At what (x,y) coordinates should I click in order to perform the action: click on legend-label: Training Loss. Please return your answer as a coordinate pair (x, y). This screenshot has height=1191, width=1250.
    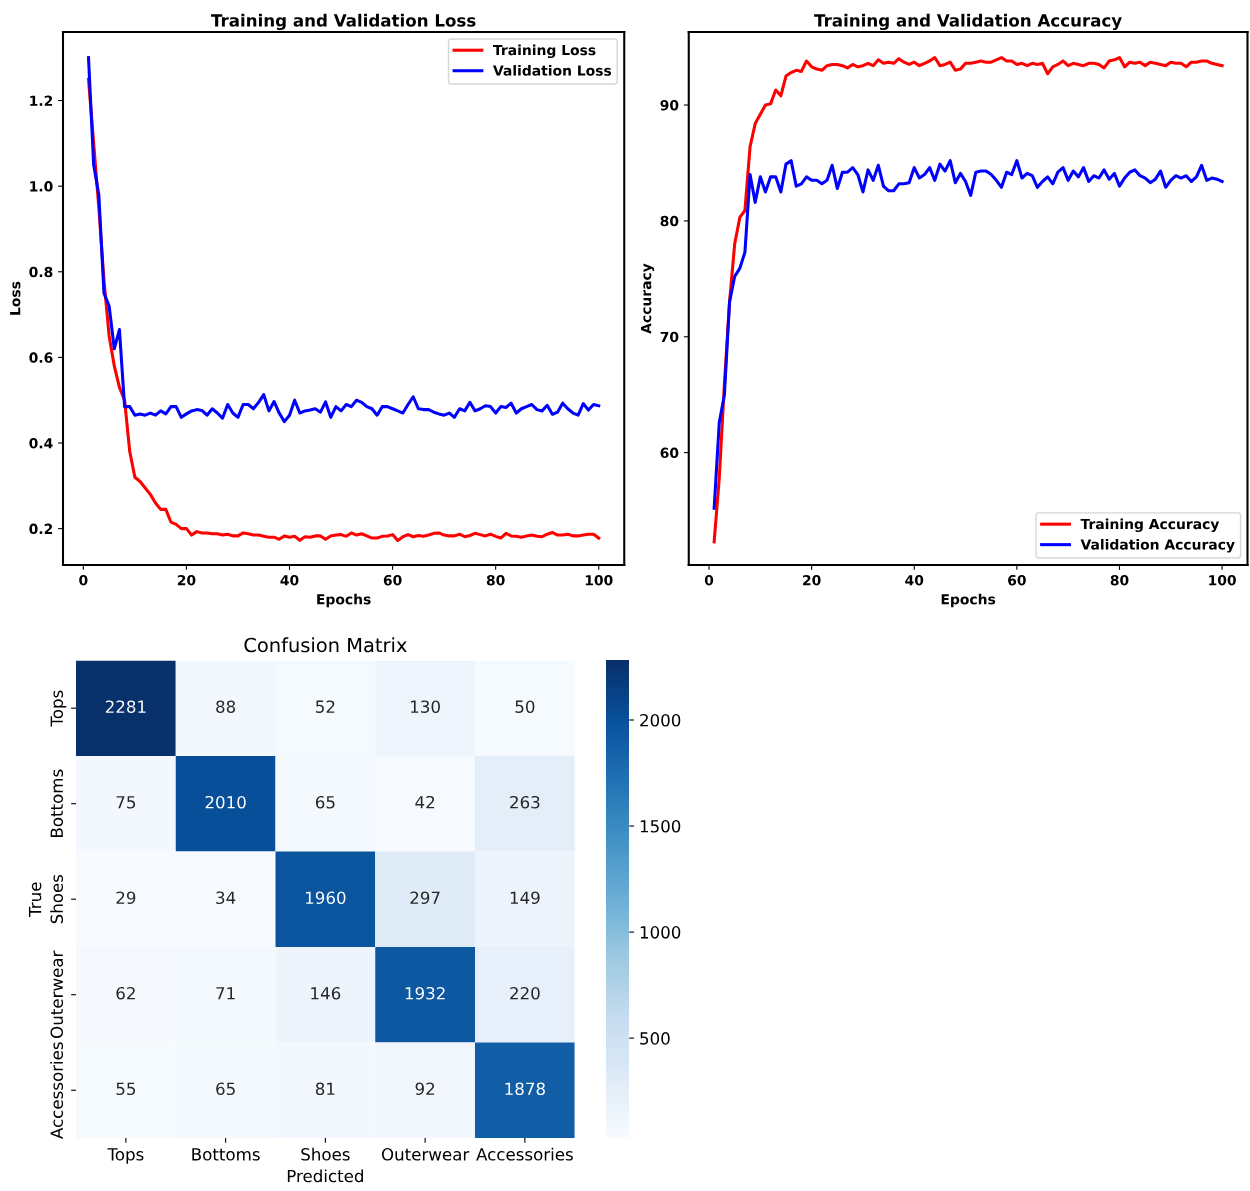
    Looking at the image, I should click on (544, 51).